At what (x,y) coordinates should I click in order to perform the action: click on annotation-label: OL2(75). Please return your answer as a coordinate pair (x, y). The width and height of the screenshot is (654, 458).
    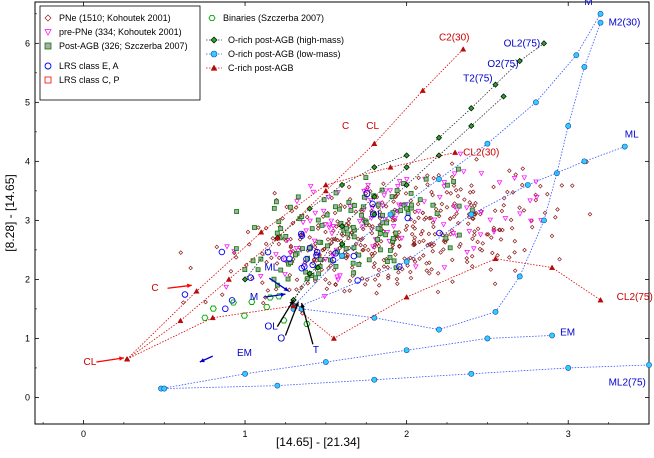
    Looking at the image, I should click on (522, 43).